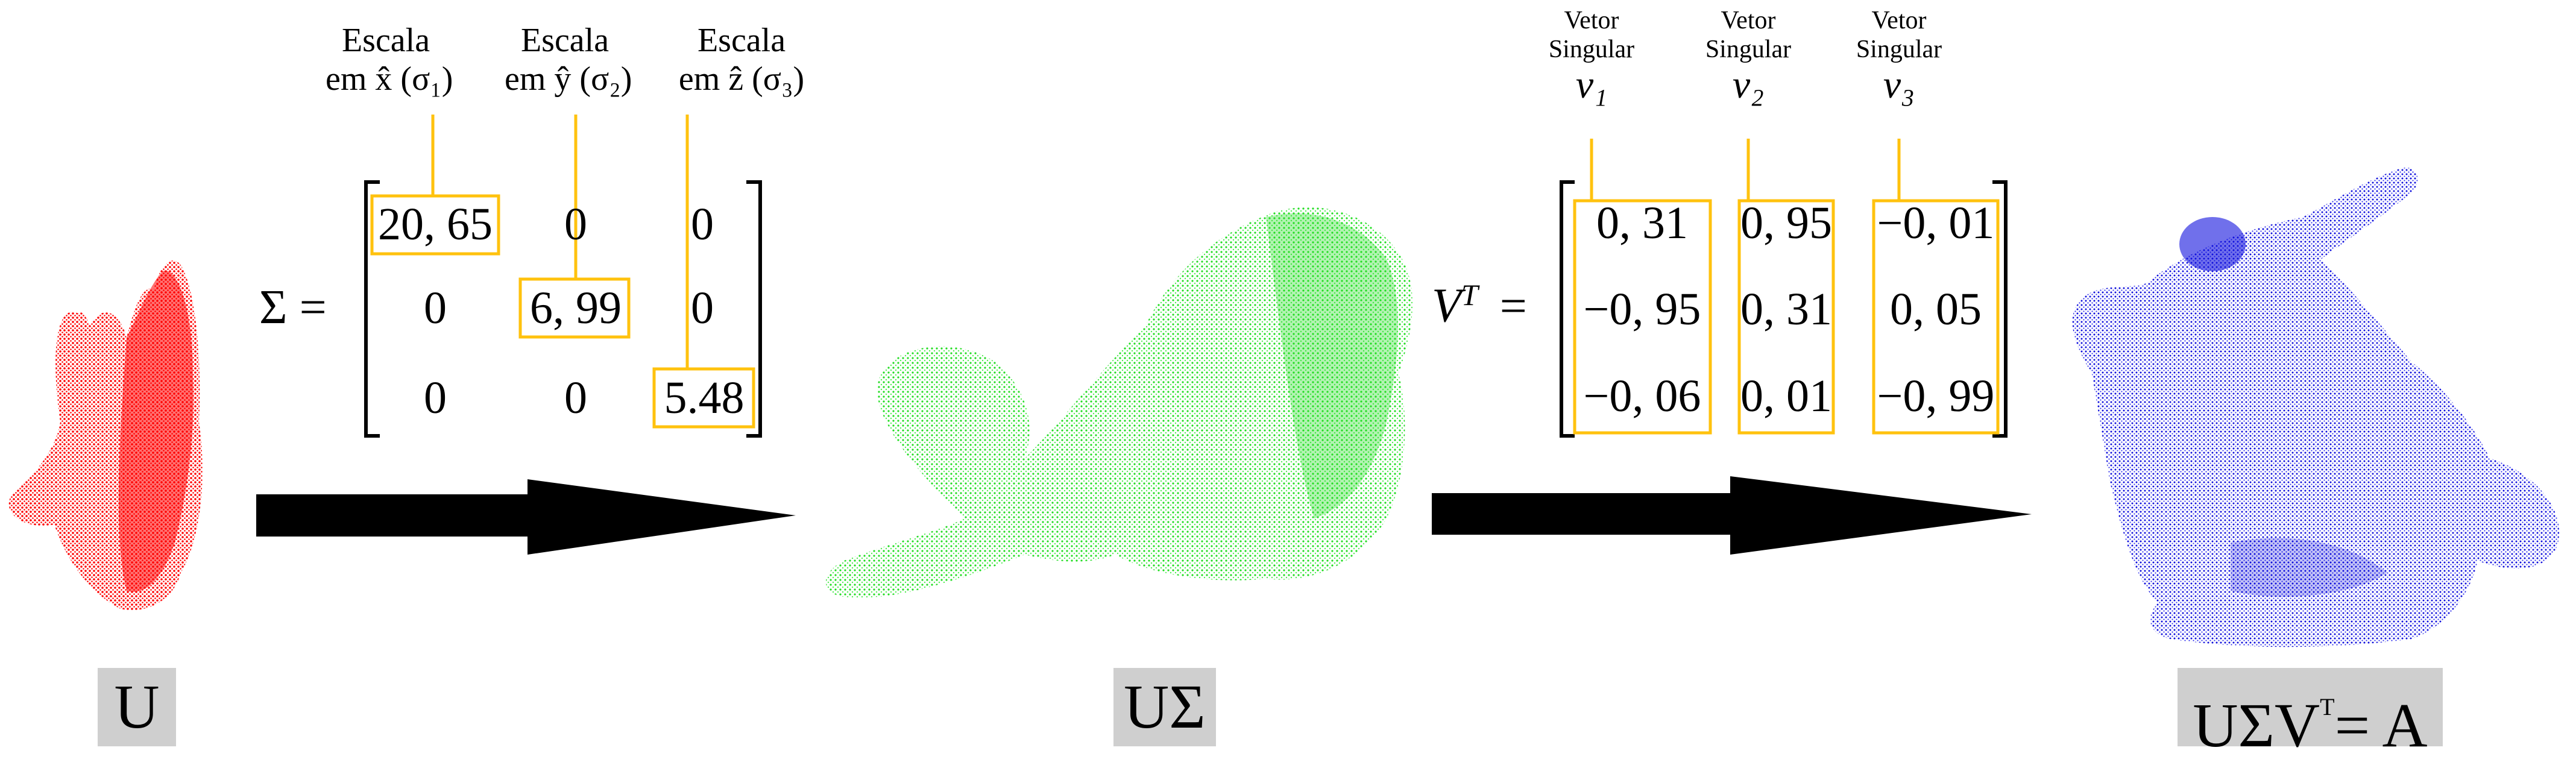 The image size is (2576, 765). I want to click on bunny-usigma-image, so click(1119, 402).